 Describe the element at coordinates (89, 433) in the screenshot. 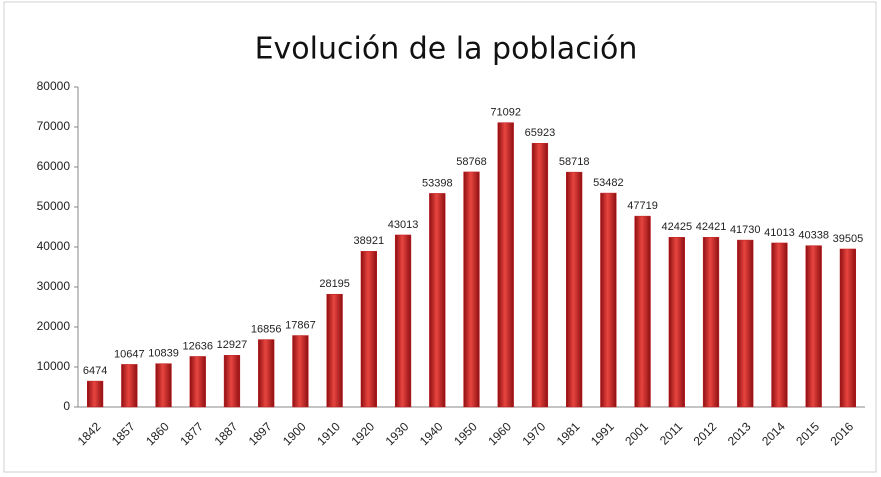

I see `x-tick-label: 1842` at that location.